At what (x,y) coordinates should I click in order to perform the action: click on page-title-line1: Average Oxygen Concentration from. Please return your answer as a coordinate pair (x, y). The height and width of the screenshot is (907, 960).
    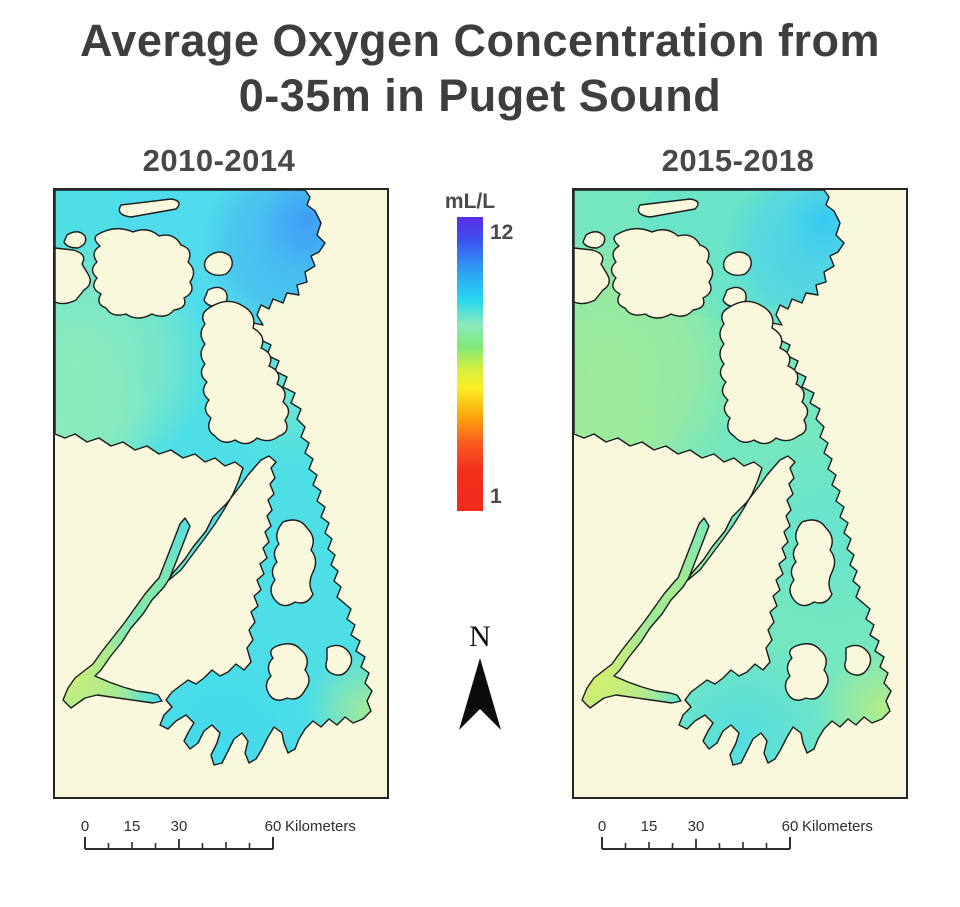
    Looking at the image, I should click on (479, 40).